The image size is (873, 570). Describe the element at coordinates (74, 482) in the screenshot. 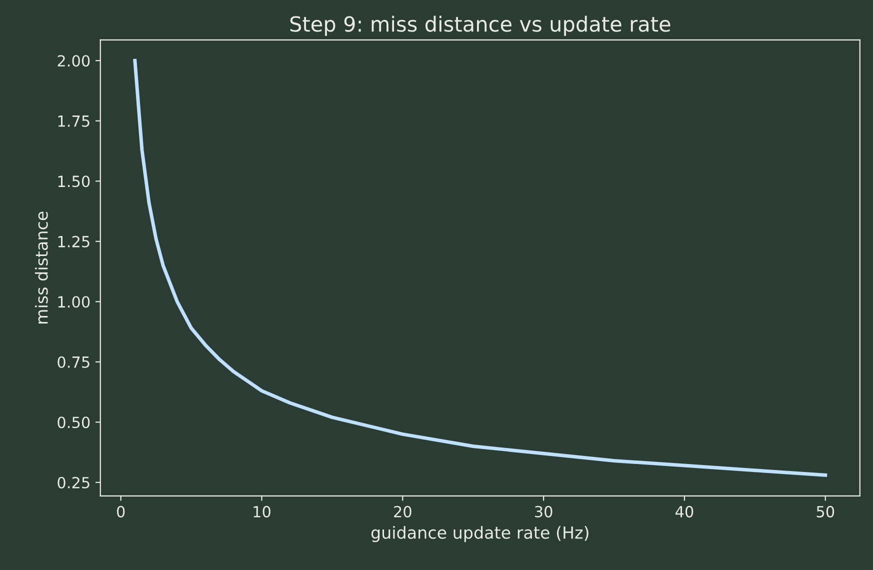

I see `y-tick-label: 0.25` at that location.